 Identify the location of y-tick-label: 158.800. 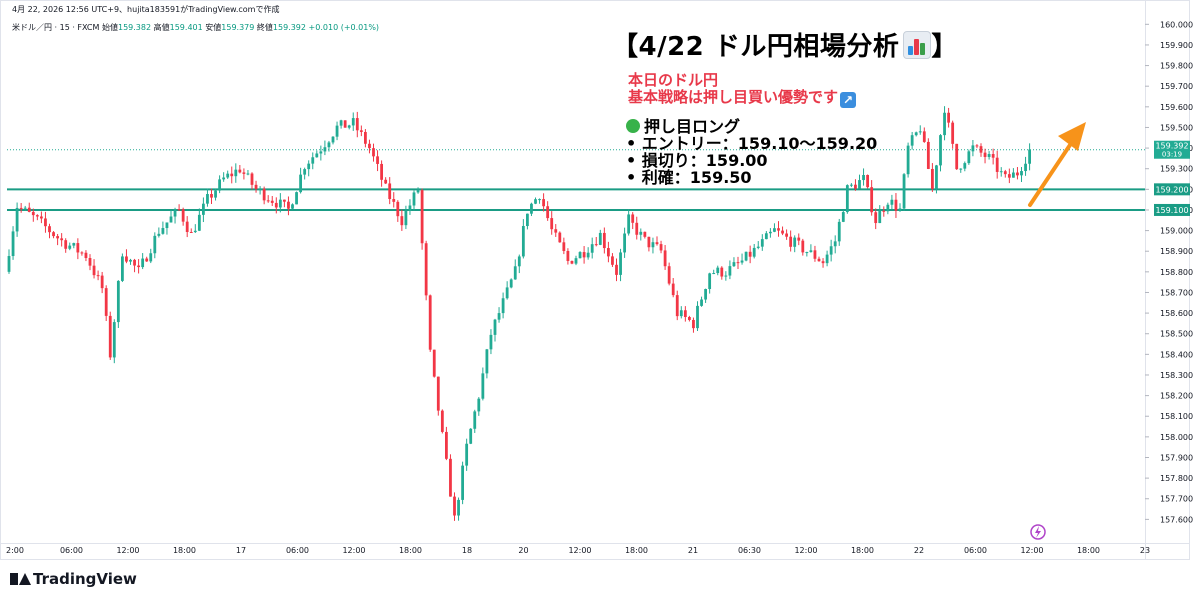
(1176, 272).